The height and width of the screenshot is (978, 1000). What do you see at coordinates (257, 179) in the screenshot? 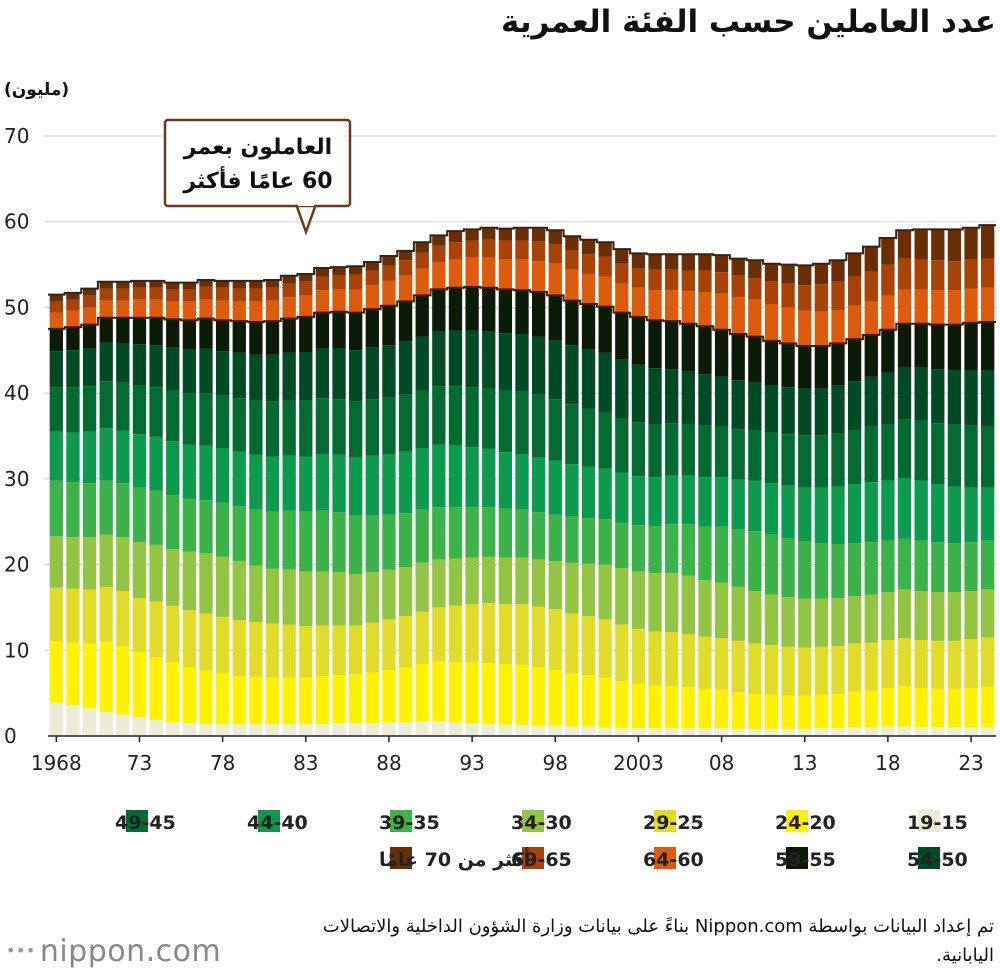
I see `callout-line-2: 60 عامًا فأكثر` at bounding box center [257, 179].